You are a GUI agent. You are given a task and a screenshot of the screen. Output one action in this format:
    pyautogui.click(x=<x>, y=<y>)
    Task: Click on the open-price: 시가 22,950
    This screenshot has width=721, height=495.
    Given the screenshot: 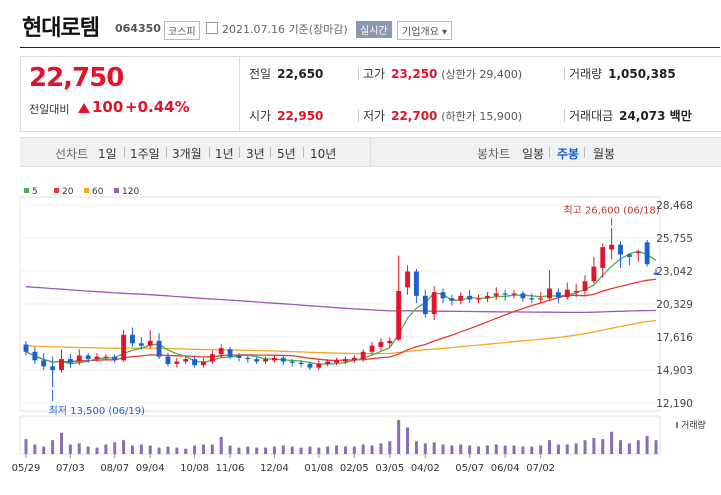 What is the action you would take?
    pyautogui.click(x=286, y=115)
    